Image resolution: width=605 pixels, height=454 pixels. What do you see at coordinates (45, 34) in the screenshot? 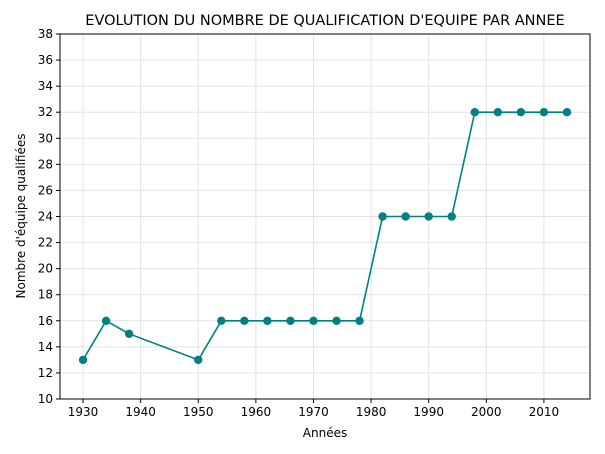
I see `y-tick-label: 38` at bounding box center [45, 34].